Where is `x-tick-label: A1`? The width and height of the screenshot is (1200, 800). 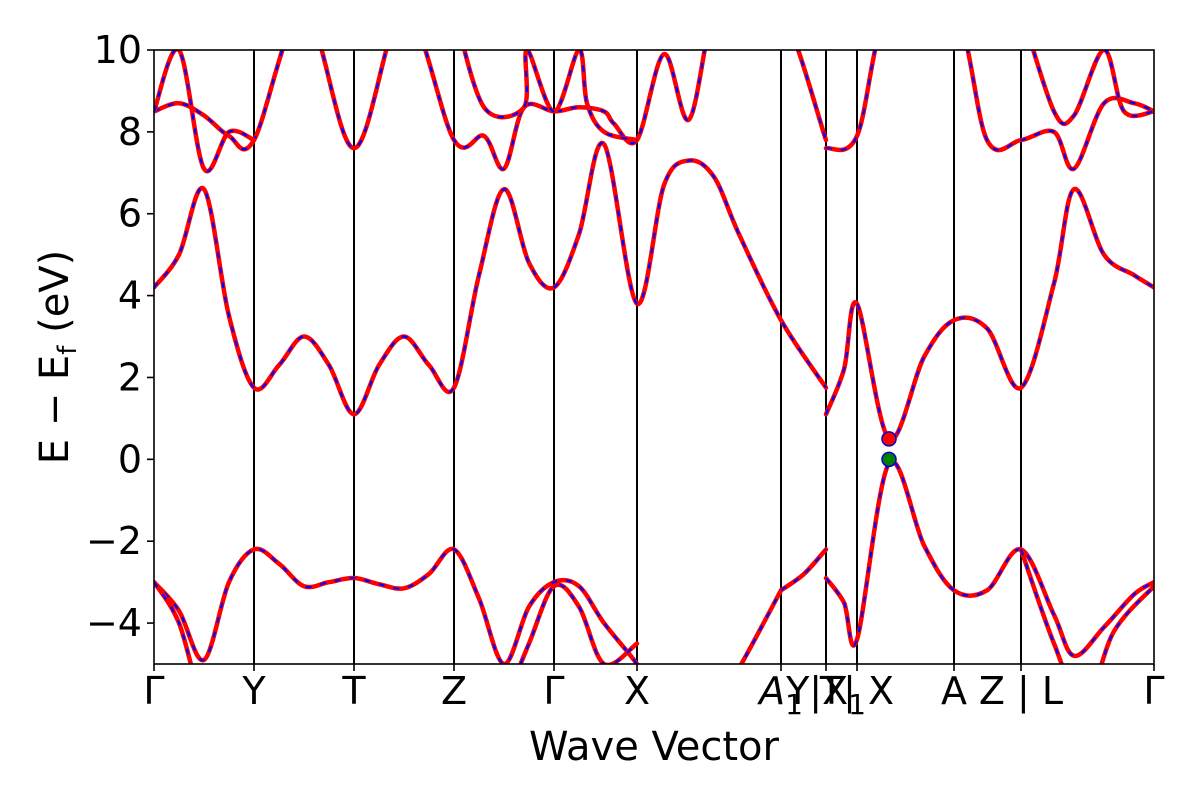 x-tick-label: A1 is located at coordinates (779, 695).